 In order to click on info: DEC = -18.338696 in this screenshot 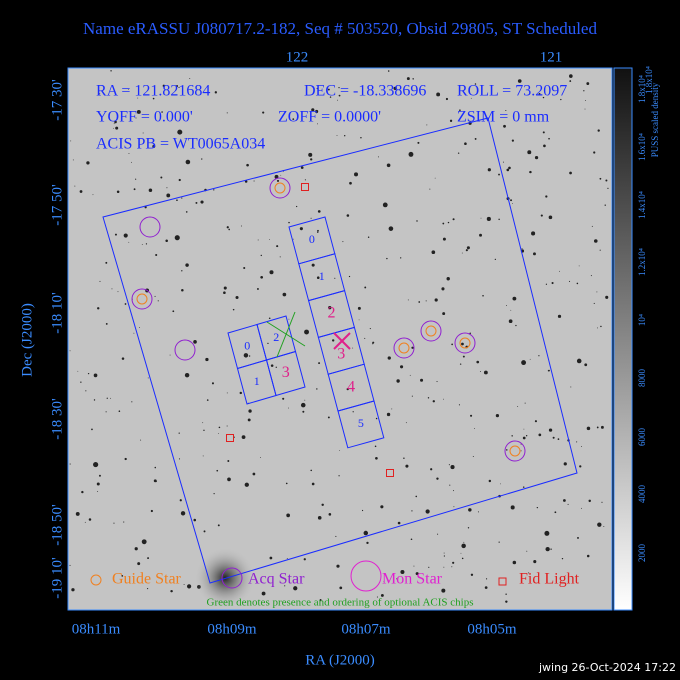, I will do `click(365, 91)`.